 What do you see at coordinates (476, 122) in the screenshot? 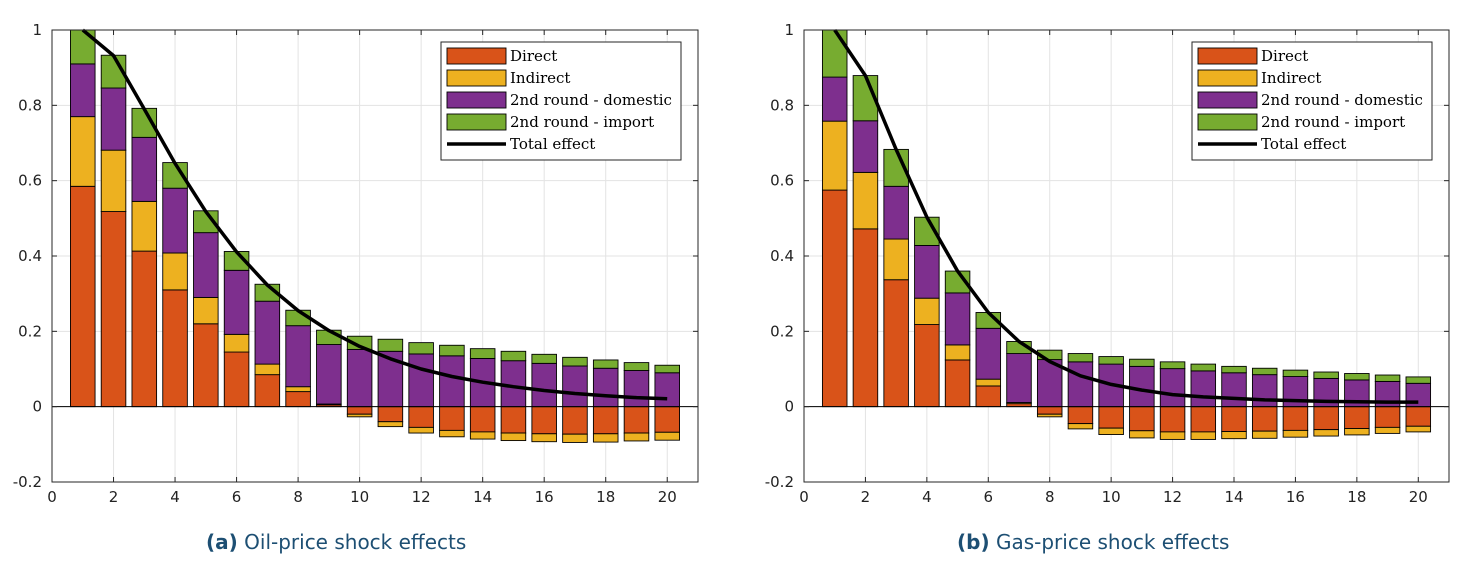
I see `legend-swatch-import` at bounding box center [476, 122].